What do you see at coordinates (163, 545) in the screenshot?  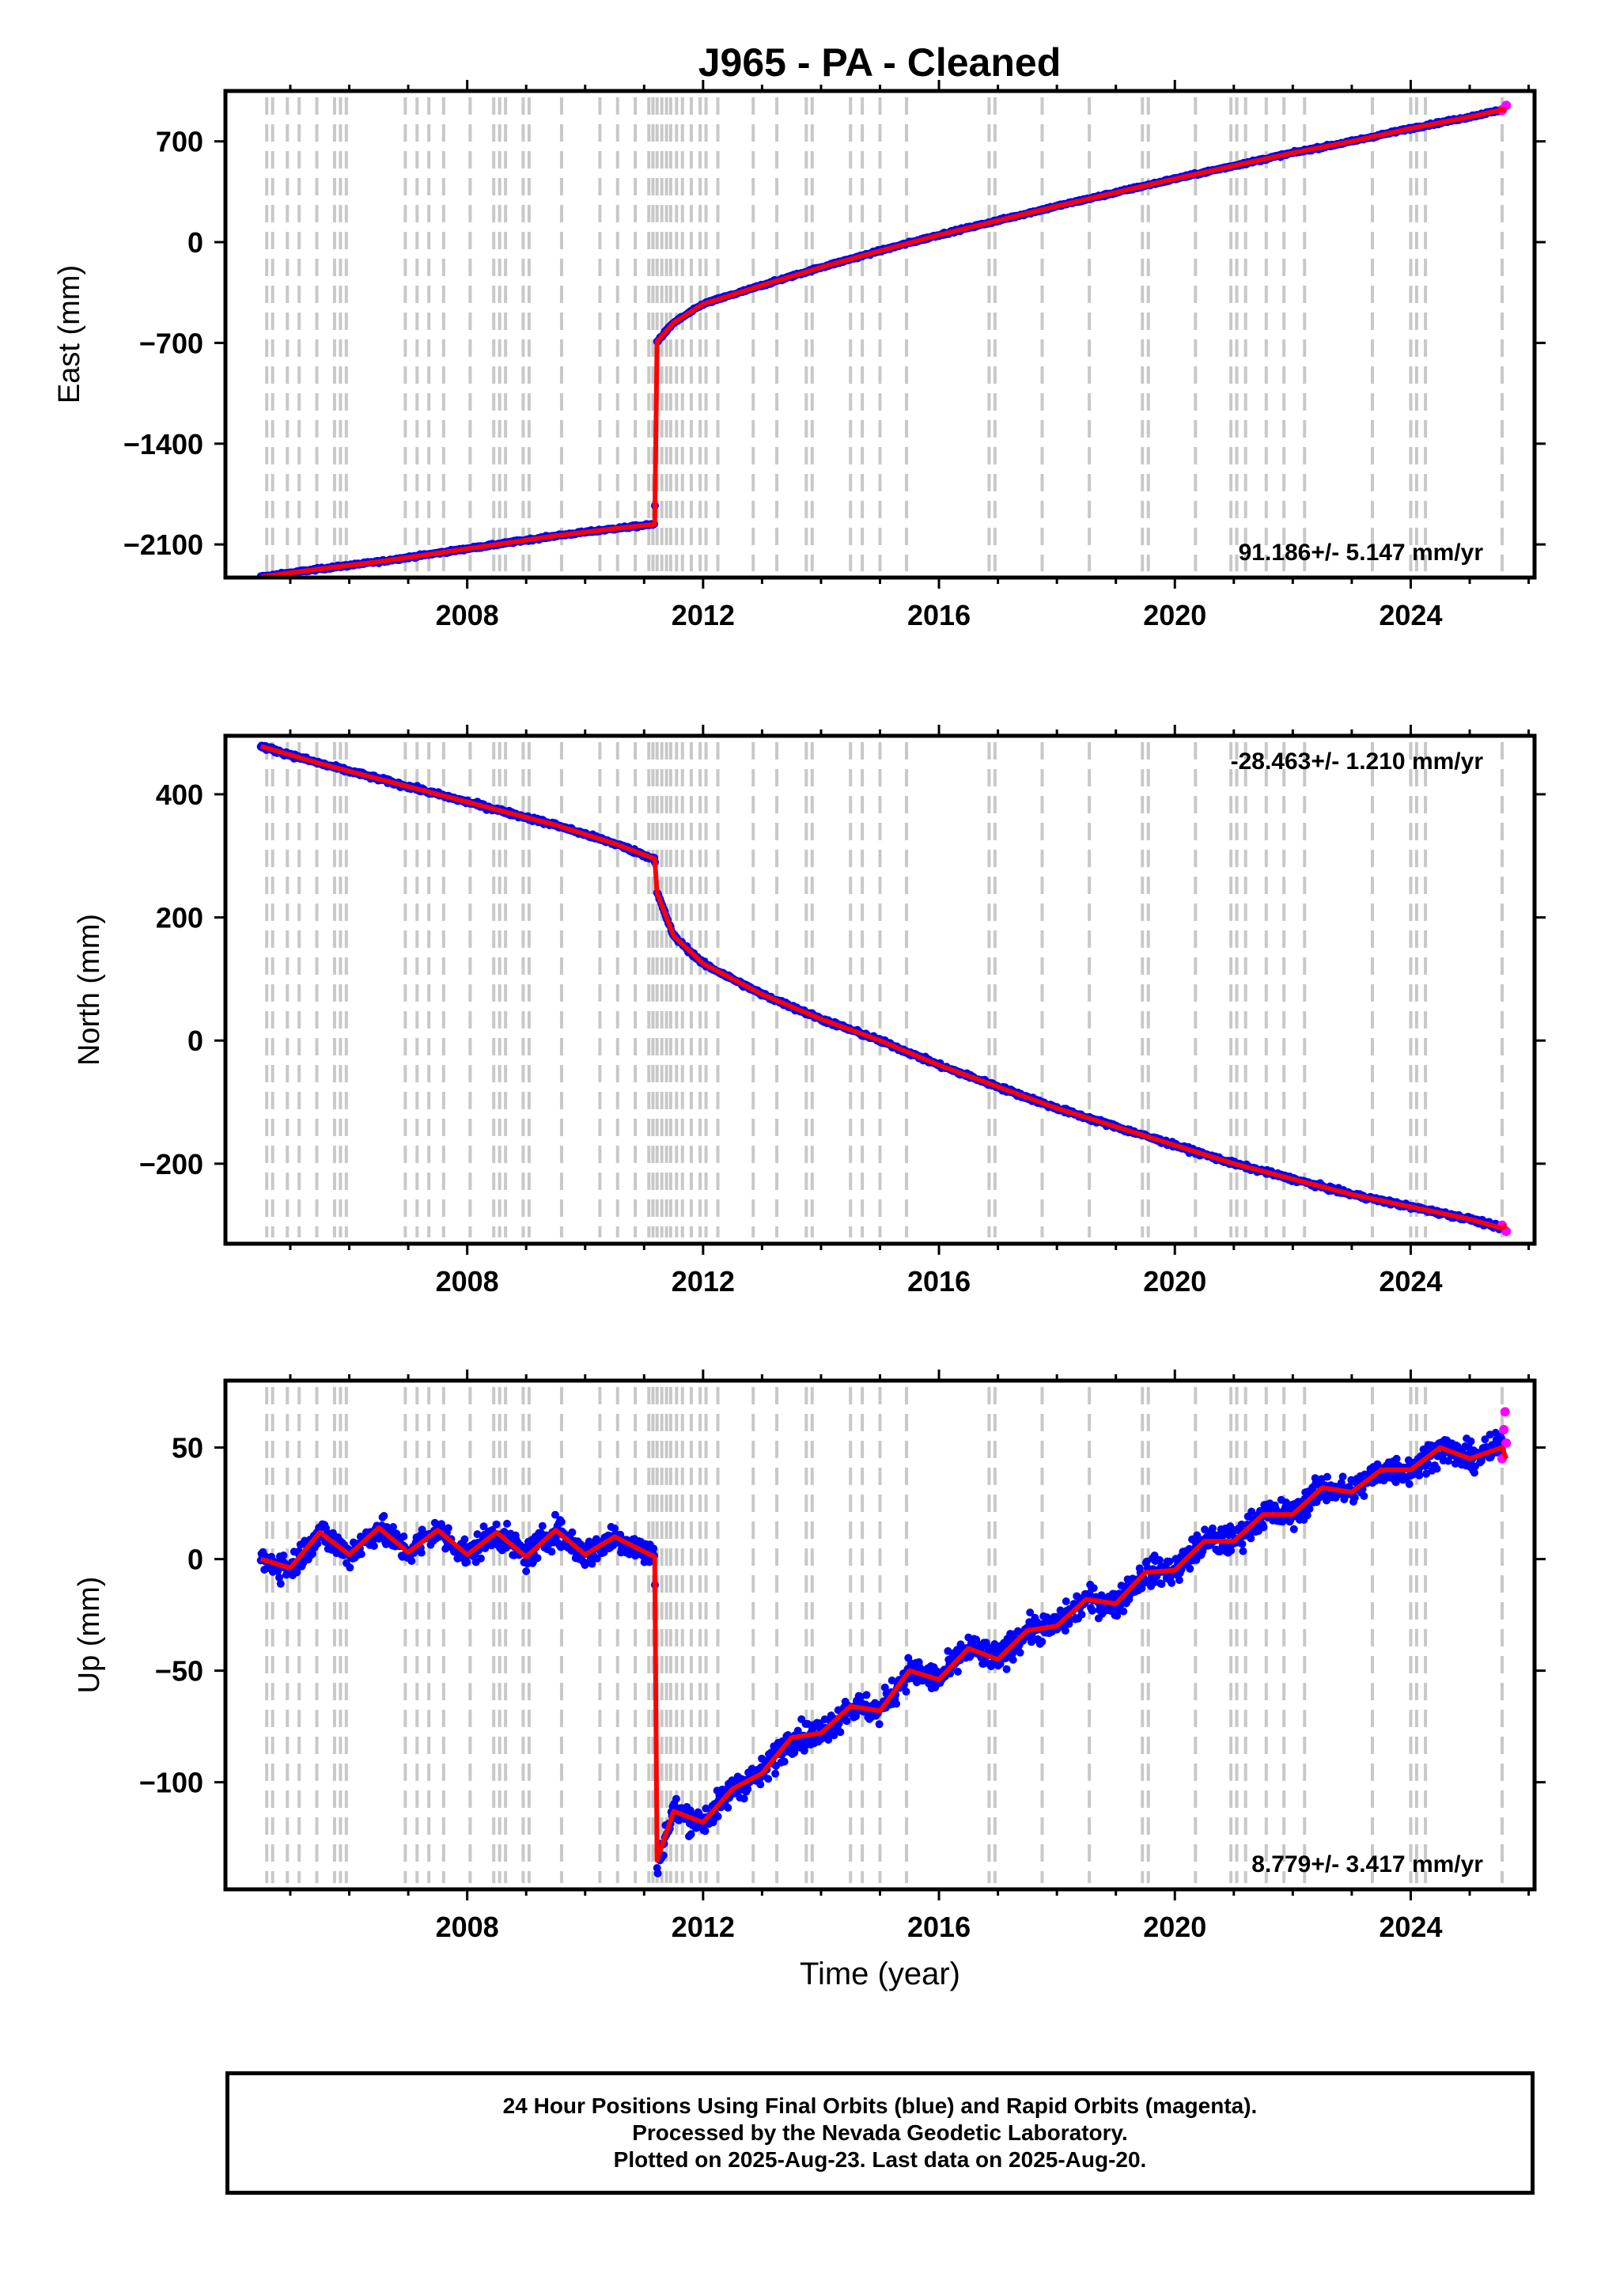 I see `y-tick-label: −2100` at bounding box center [163, 545].